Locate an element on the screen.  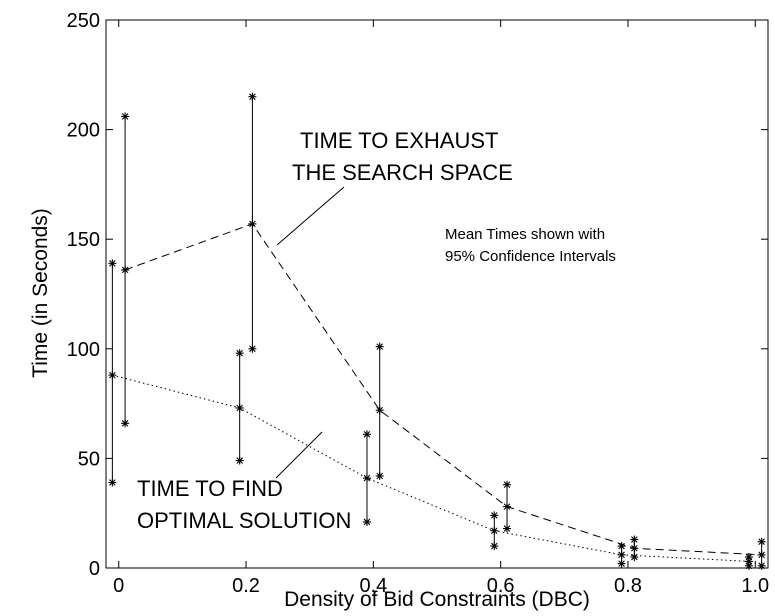
annotation-optimal-line2: OPTIMAL SOLUTION is located at coordinates (244, 520).